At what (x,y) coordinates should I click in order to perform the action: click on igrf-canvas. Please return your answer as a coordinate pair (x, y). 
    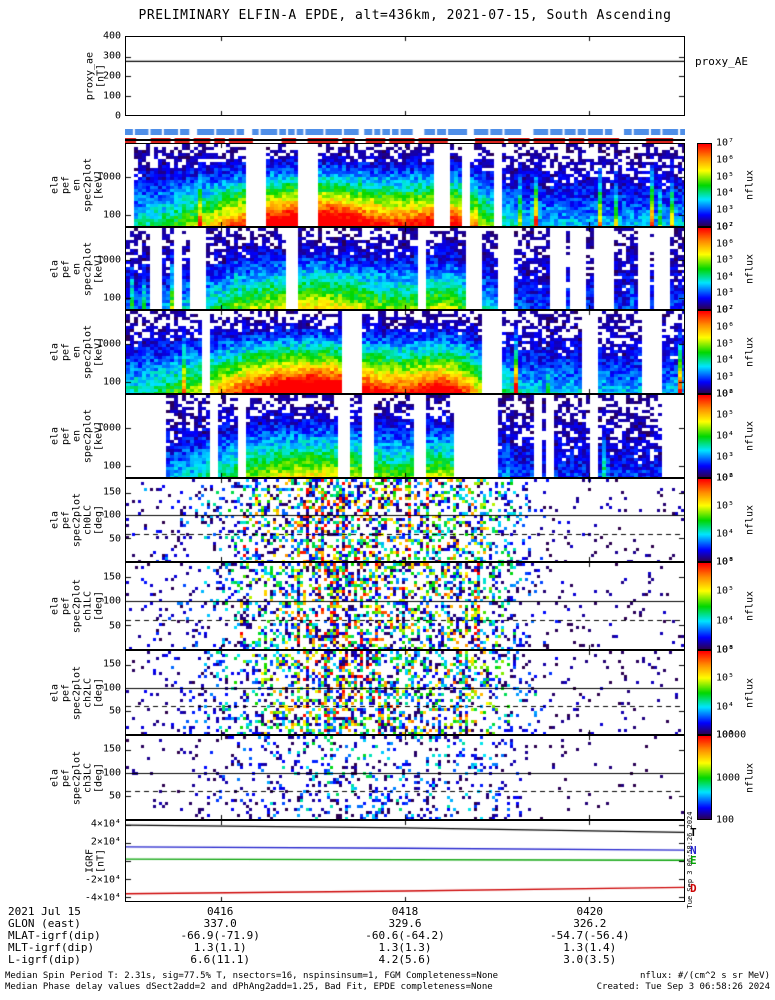
    Looking at the image, I should click on (405, 861).